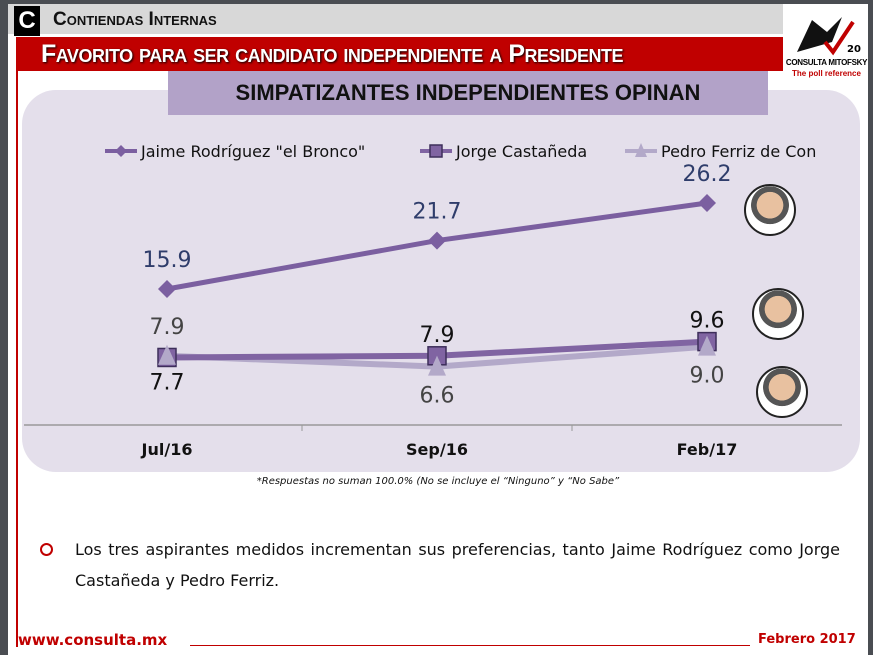 Image resolution: width=873 pixels, height=655 pixels. Describe the element at coordinates (27, 21) in the screenshot. I see `section-badge: C` at that location.